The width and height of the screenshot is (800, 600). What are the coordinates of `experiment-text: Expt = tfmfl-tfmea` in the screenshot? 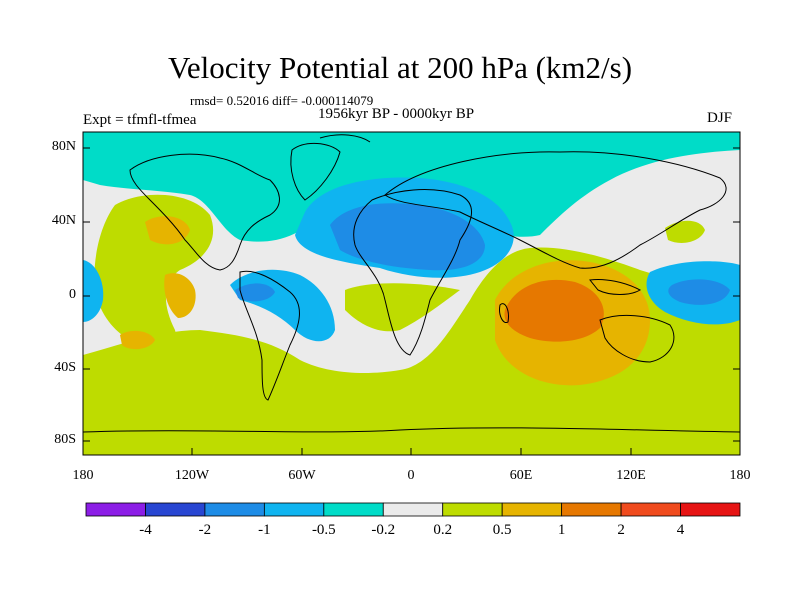 It's located at (140, 120).